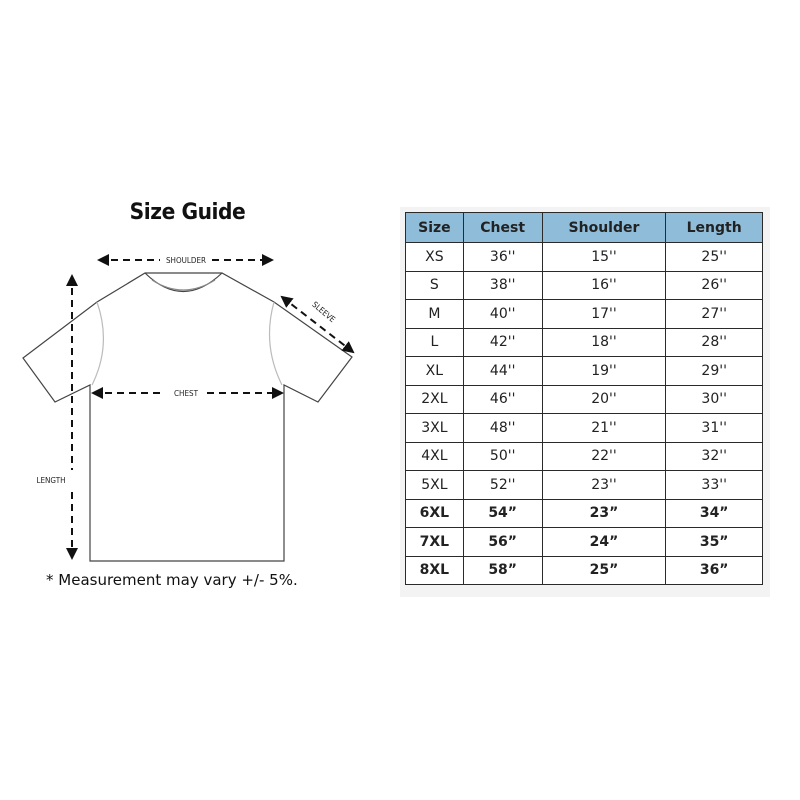  Describe the element at coordinates (502, 456) in the screenshot. I see `cell-chest: 50''` at that location.